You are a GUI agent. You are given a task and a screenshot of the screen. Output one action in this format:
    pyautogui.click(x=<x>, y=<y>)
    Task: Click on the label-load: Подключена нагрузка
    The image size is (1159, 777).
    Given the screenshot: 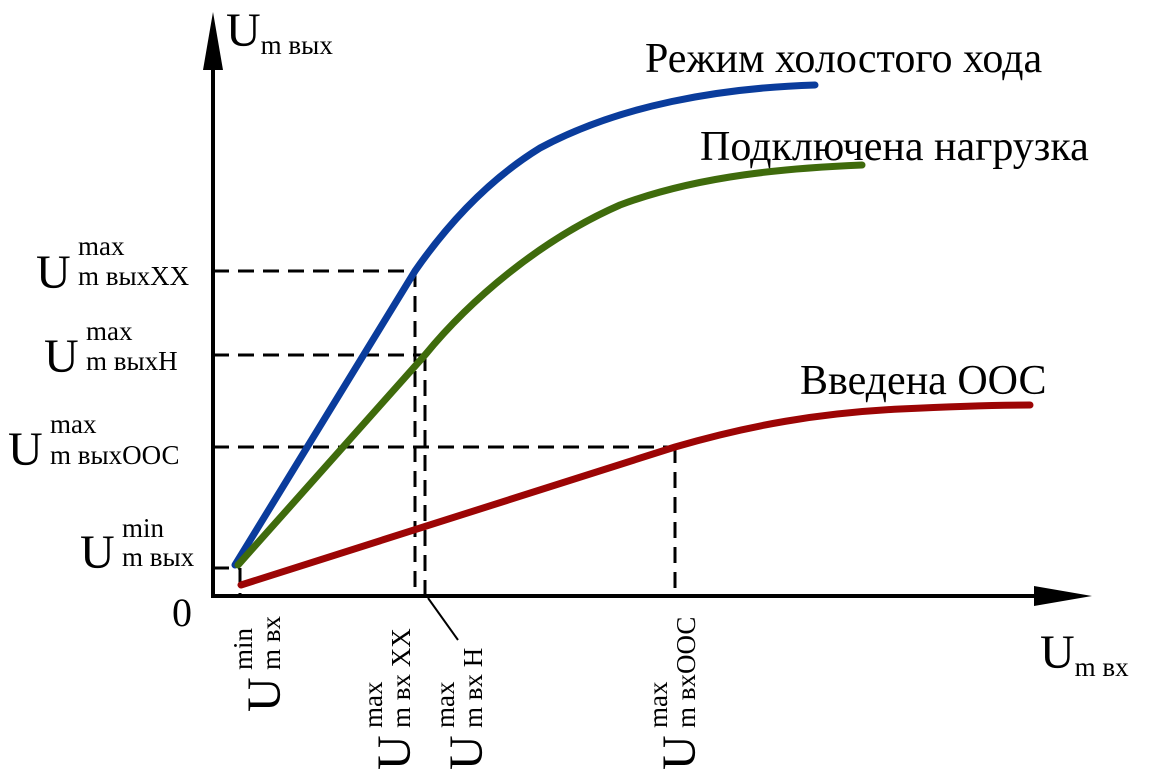 What is the action you would take?
    pyautogui.click(x=894, y=147)
    